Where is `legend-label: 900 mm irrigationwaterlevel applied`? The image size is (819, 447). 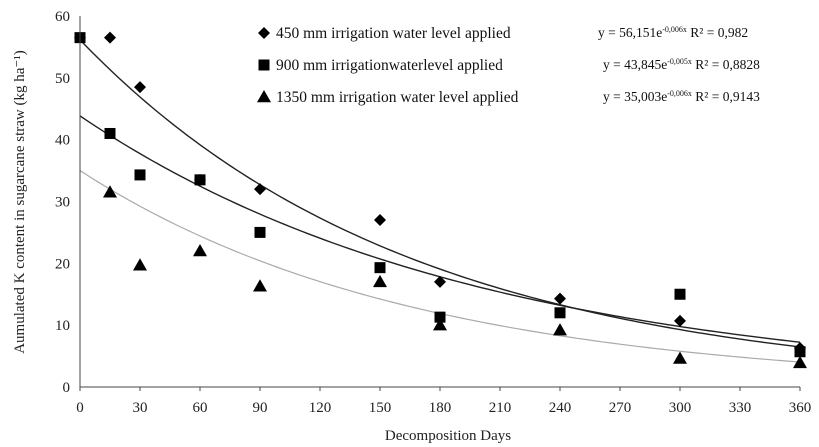
legend-label: 900 mm irrigationwaterlevel applied is located at coordinates (389, 65).